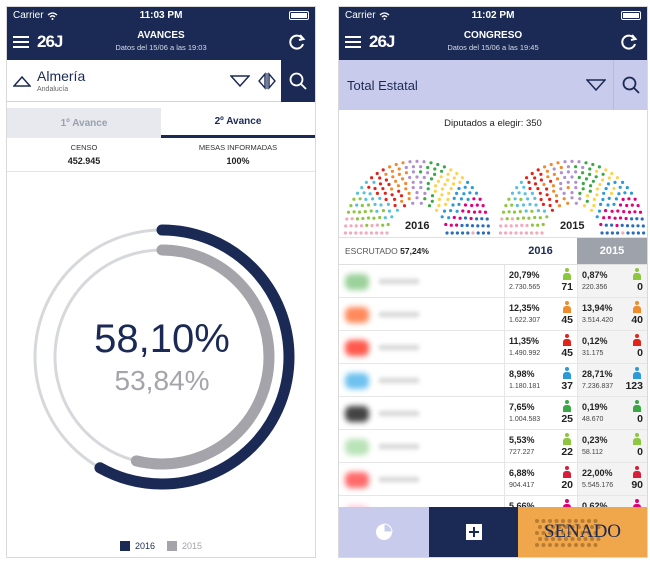 The height and width of the screenshot is (570, 650). Describe the element at coordinates (267, 80) in the screenshot. I see `compare-icon` at that location.